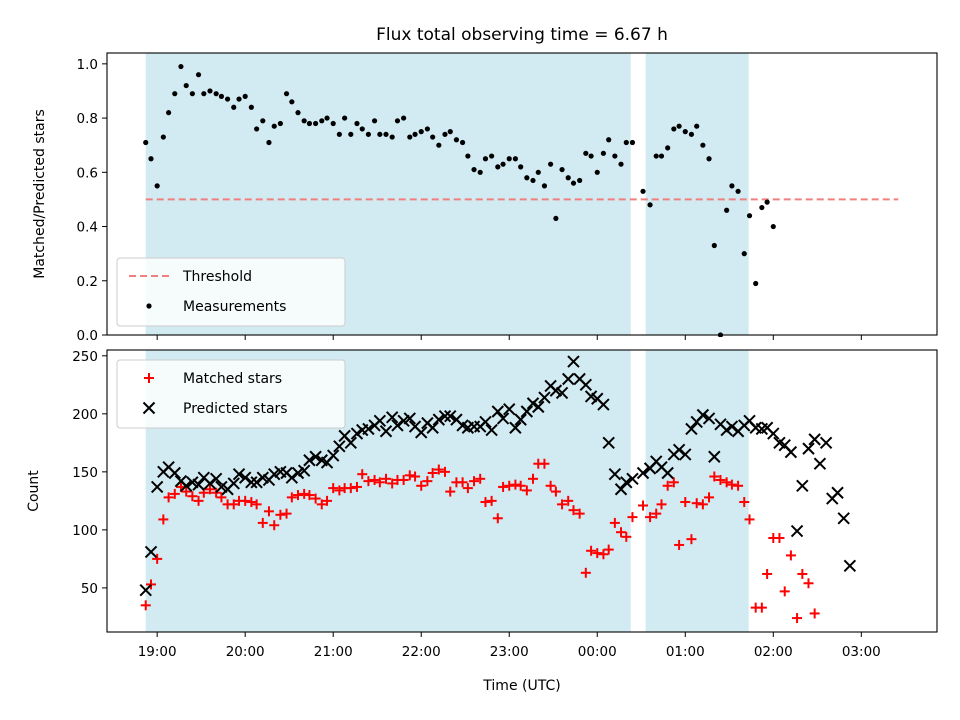  Describe the element at coordinates (85, 473) in the screenshot. I see `bottom-y-tick-label: 150` at that location.